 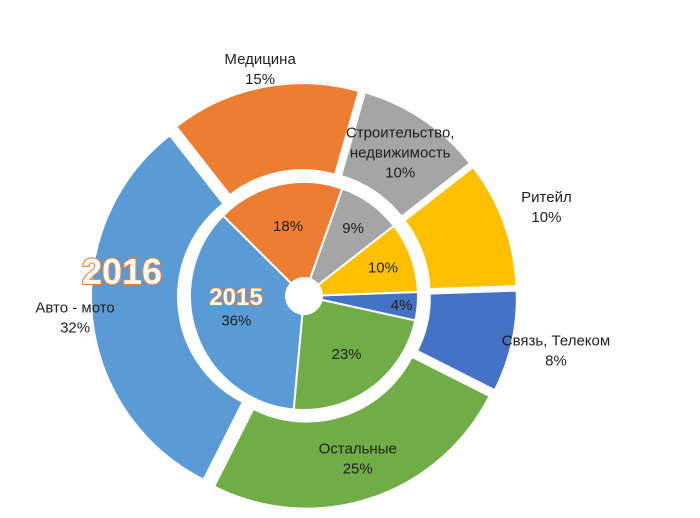 What do you see at coordinates (358, 468) in the screenshot?
I see `pct-label-2016-остальные: 25%` at bounding box center [358, 468].